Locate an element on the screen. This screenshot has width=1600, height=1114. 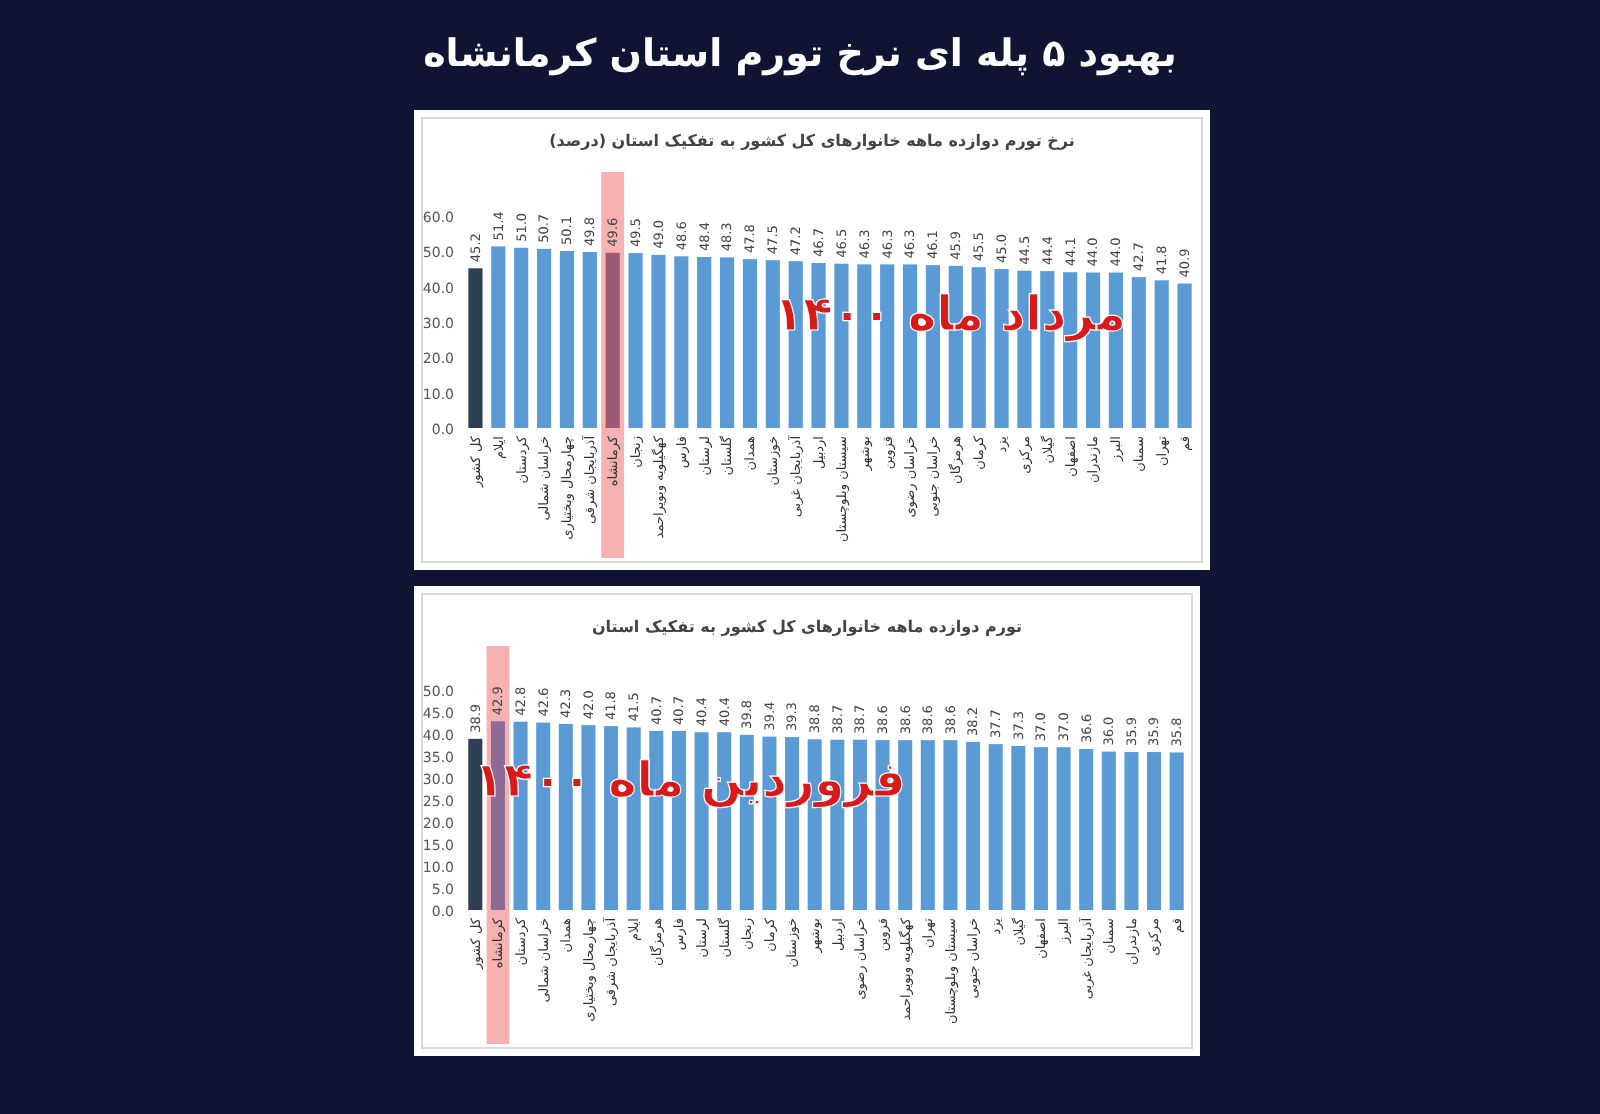
chart-title: بهبود ۵ پله ای نرخ تورم استان کرمانشاه is located at coordinates (800, 54).